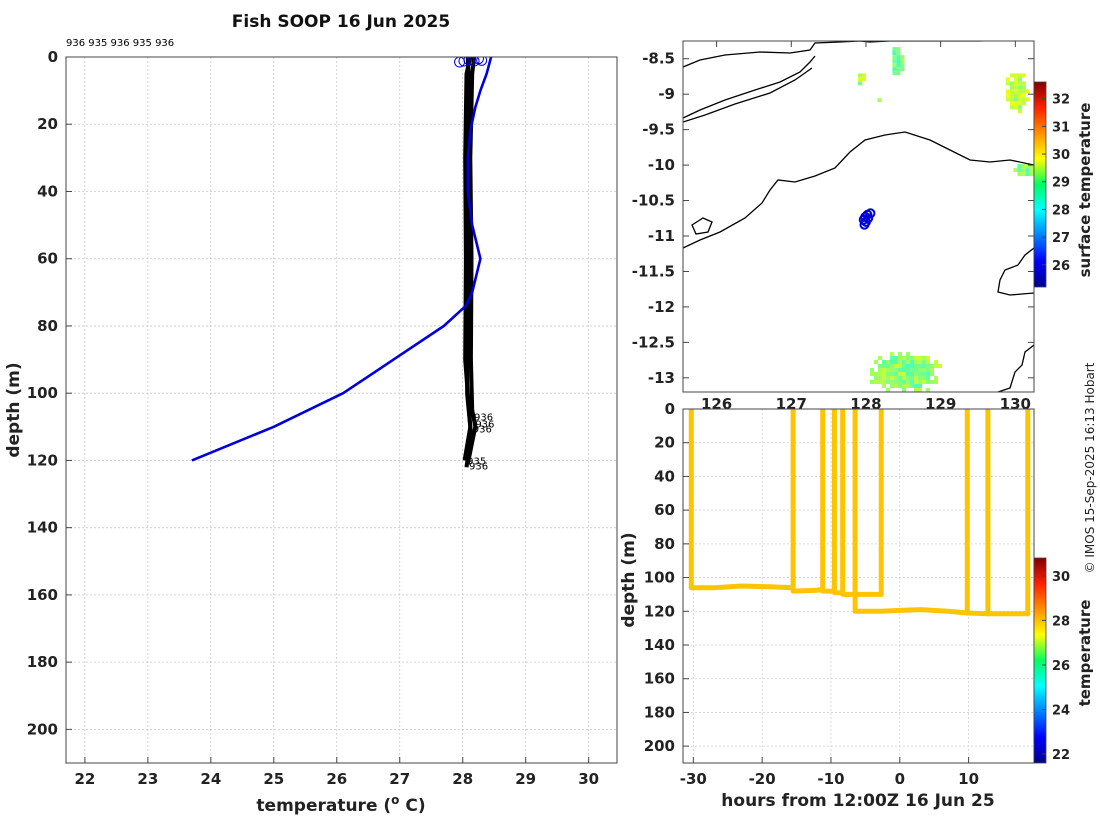 The image size is (1100, 820). Describe the element at coordinates (42, 729) in the screenshot. I see `y-tick-label: 200` at that location.